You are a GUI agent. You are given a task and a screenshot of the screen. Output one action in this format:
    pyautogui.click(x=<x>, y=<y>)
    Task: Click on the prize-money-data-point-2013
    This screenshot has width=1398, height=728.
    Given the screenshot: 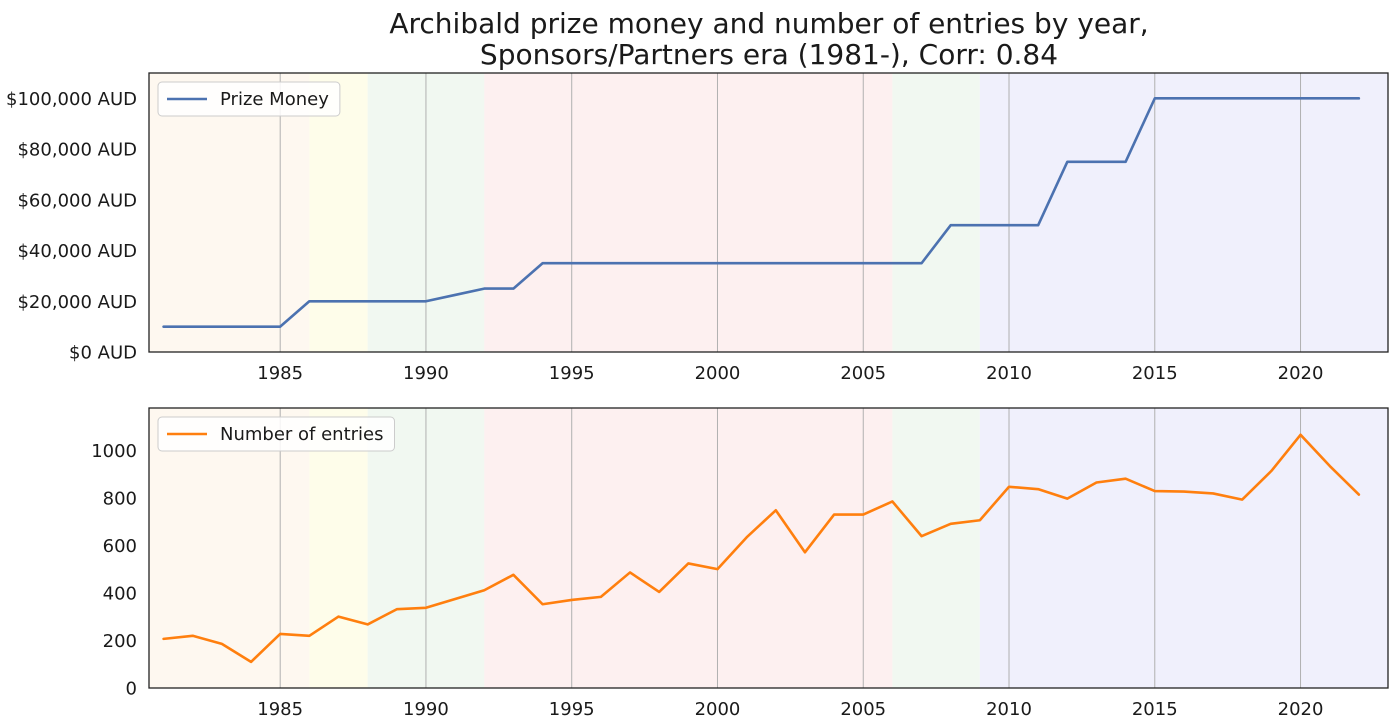 What is the action you would take?
    pyautogui.click(x=1096, y=161)
    